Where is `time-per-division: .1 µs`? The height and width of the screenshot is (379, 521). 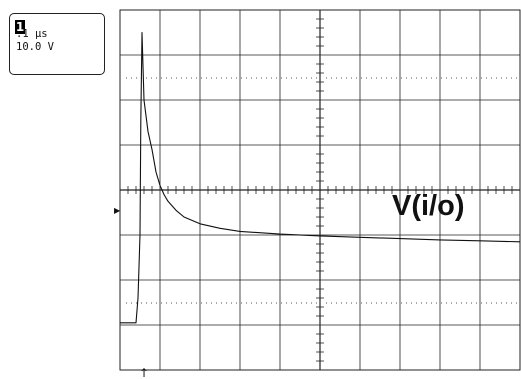
time-per-division: .1 µs is located at coordinates (32, 34).